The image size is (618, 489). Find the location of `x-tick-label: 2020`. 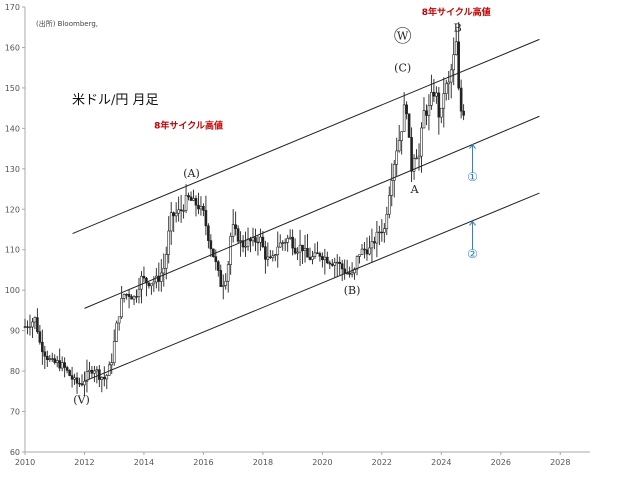

x-tick-label: 2020 is located at coordinates (322, 462).